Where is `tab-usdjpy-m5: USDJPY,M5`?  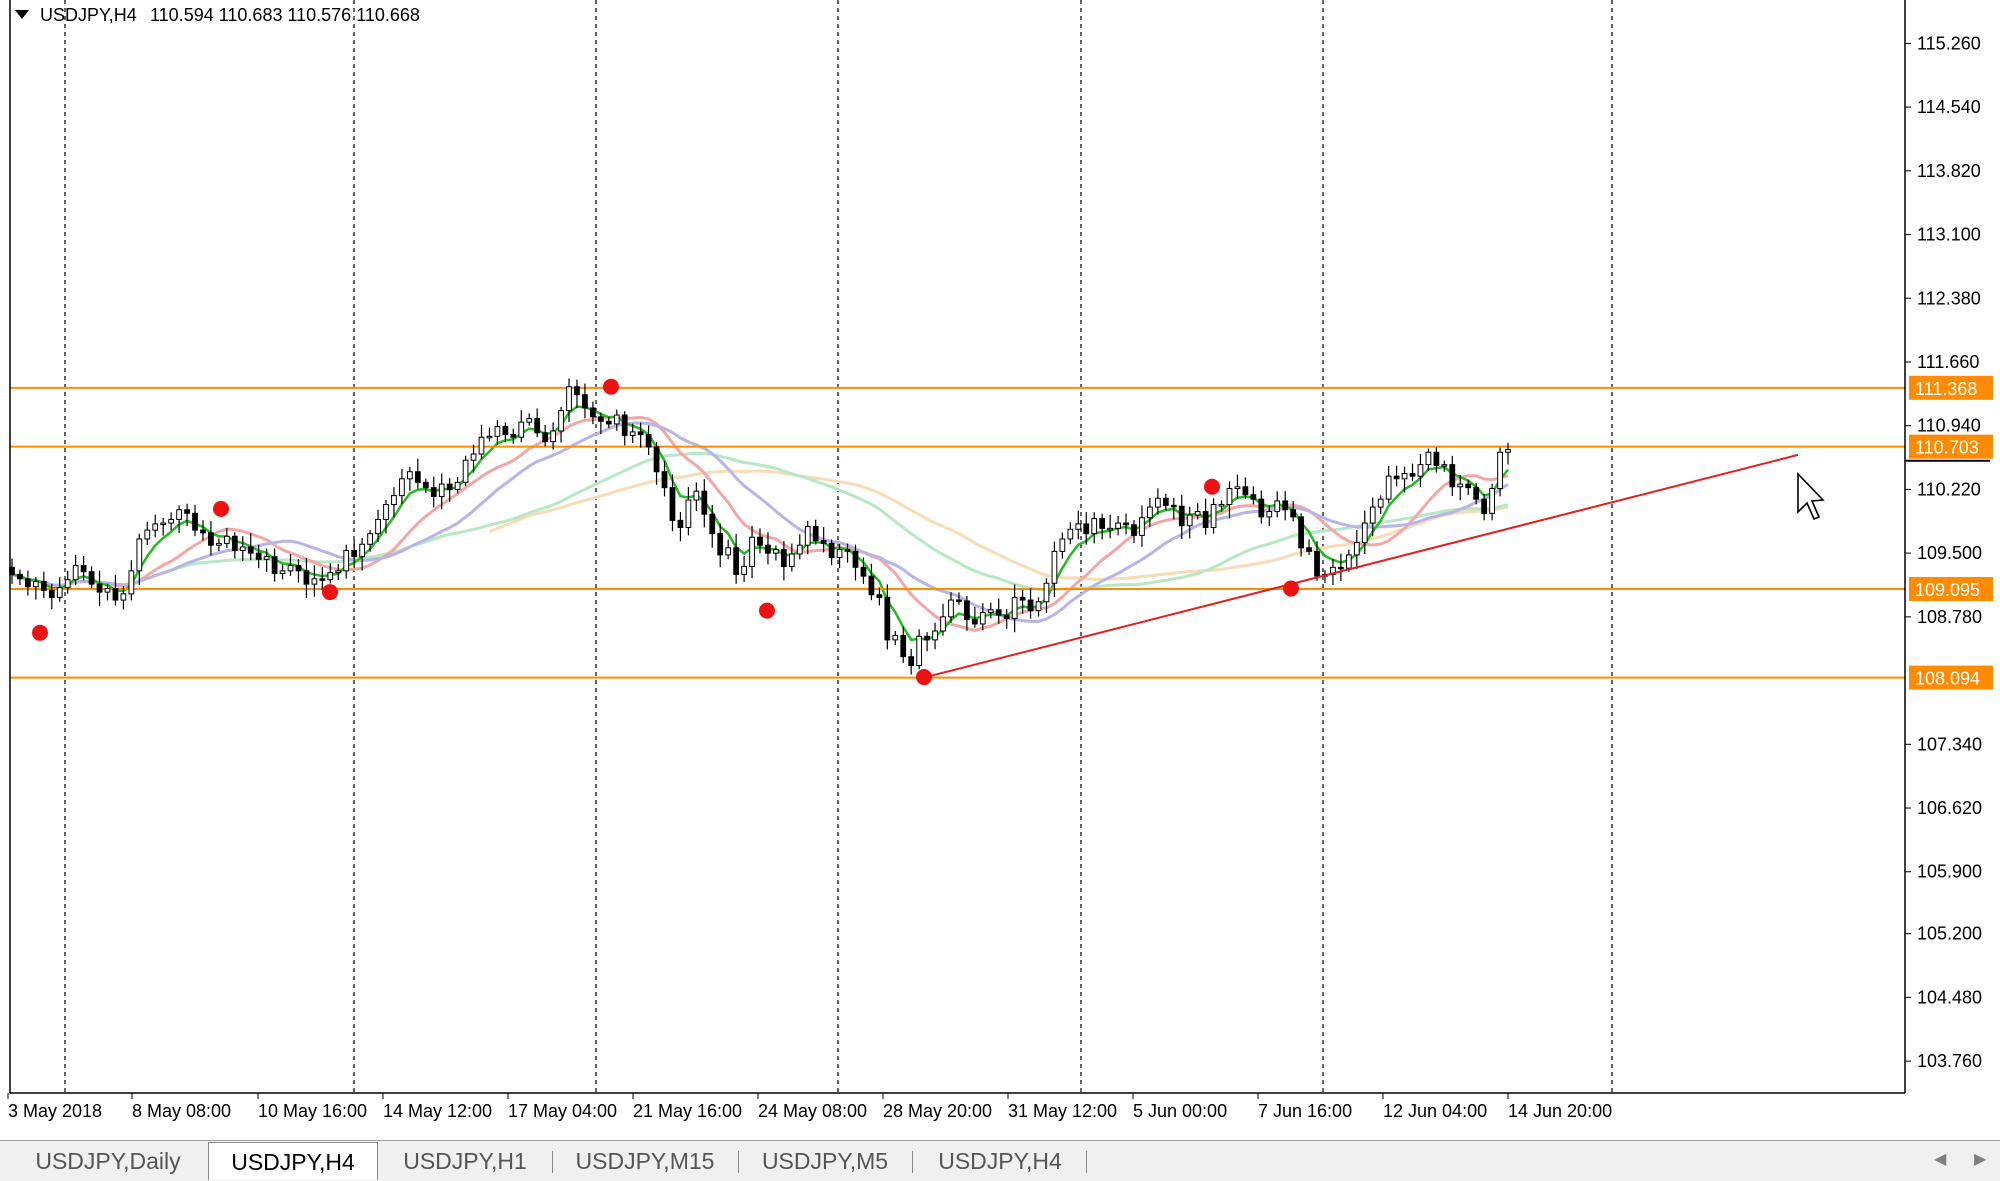 tab-usdjpy-m5: USDJPY,M5 is located at coordinates (825, 1161).